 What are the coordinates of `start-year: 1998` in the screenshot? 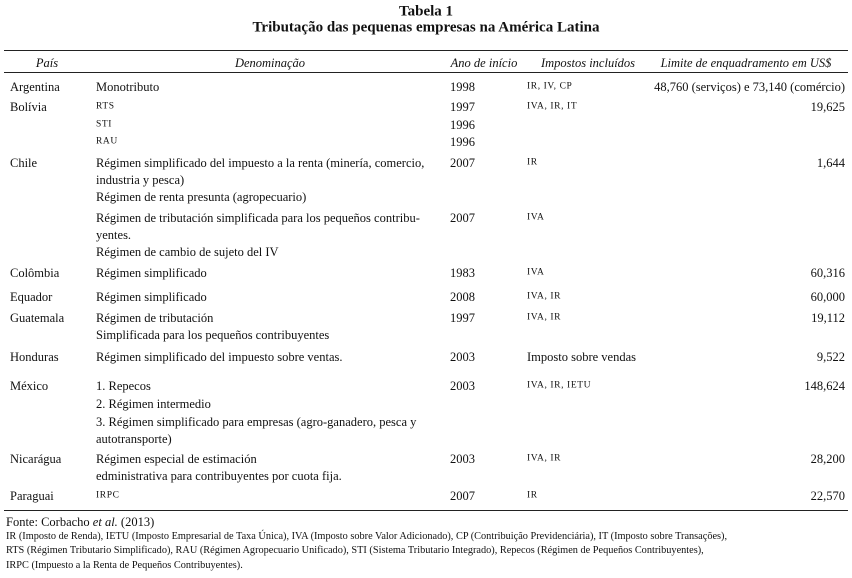 It's located at (462, 86).